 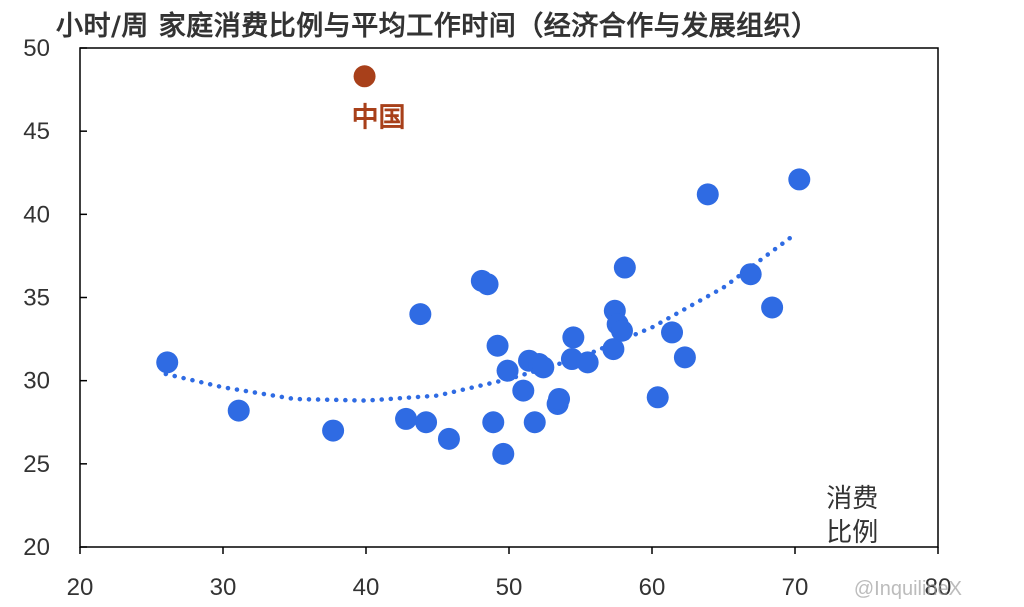 I want to click on x-tick-label: 60, so click(x=652, y=587).